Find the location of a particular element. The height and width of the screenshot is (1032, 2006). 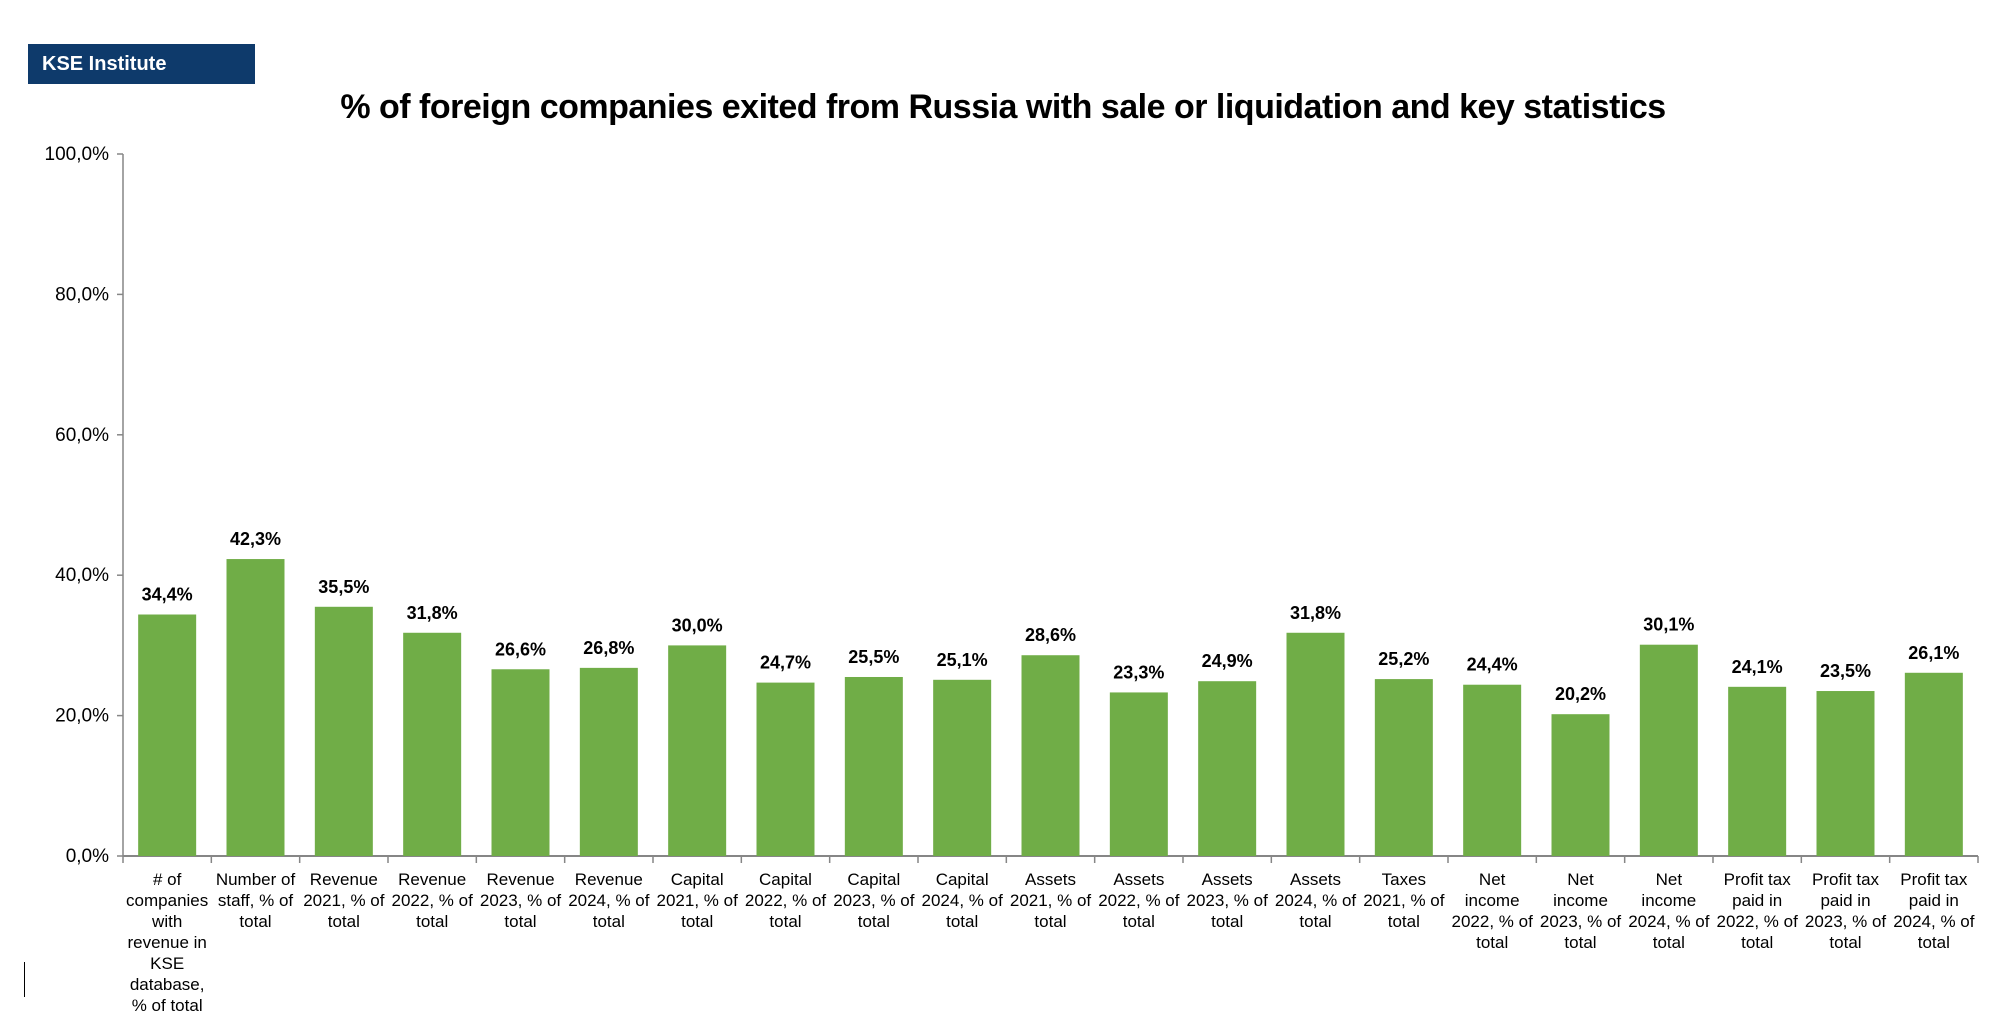

x-category-label: Assets 2024, % of total is located at coordinates (1316, 900).